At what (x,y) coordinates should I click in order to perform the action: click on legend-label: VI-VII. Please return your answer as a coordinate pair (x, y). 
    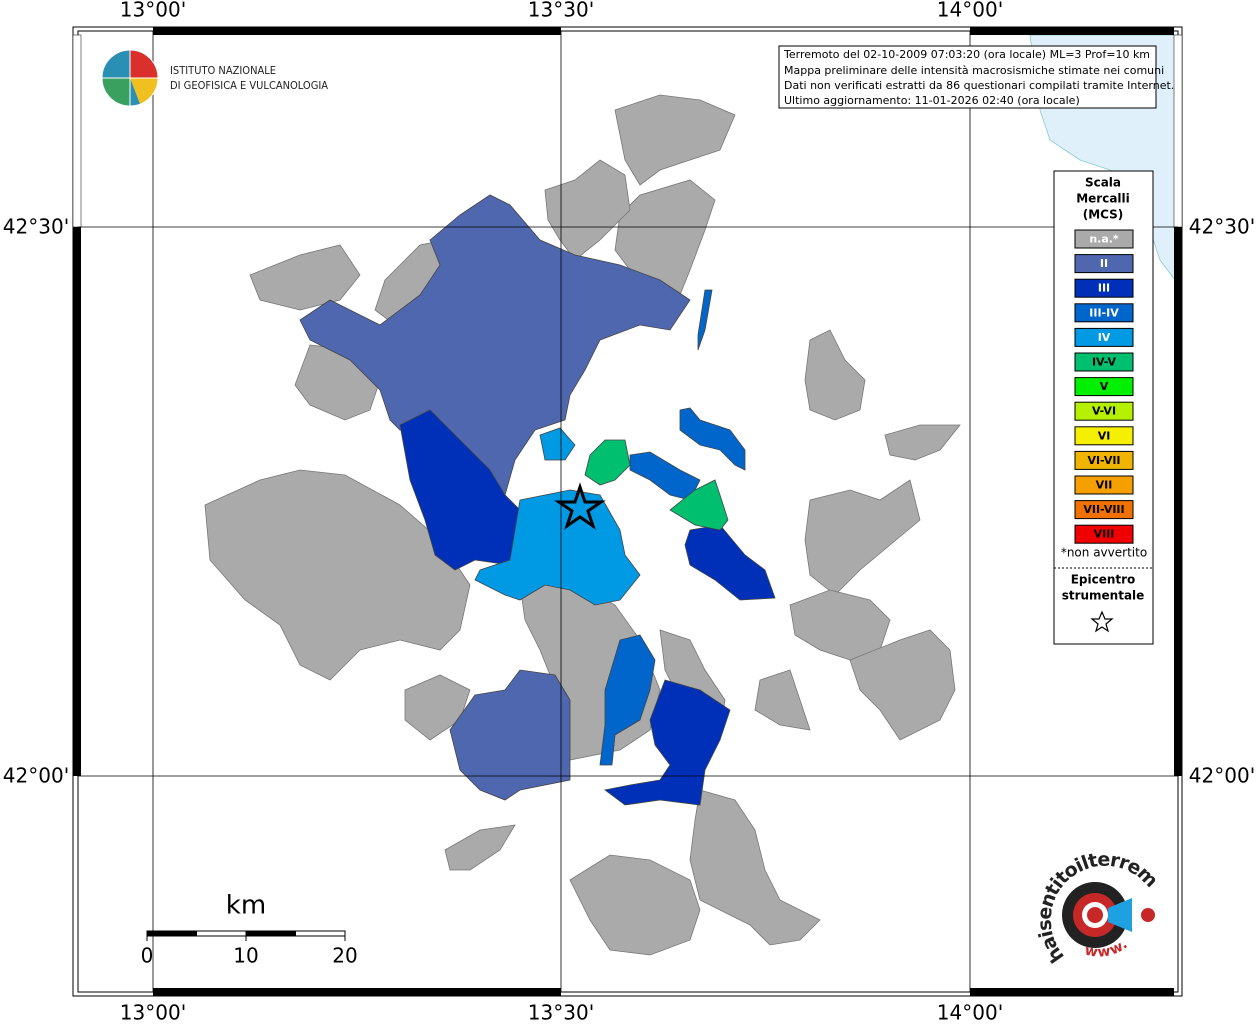
    Looking at the image, I should click on (1103, 460).